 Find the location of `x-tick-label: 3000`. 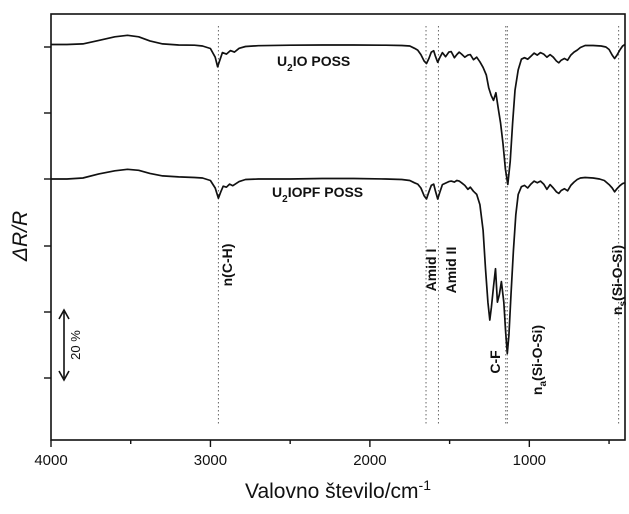

x-tick-label: 3000 is located at coordinates (210, 460).